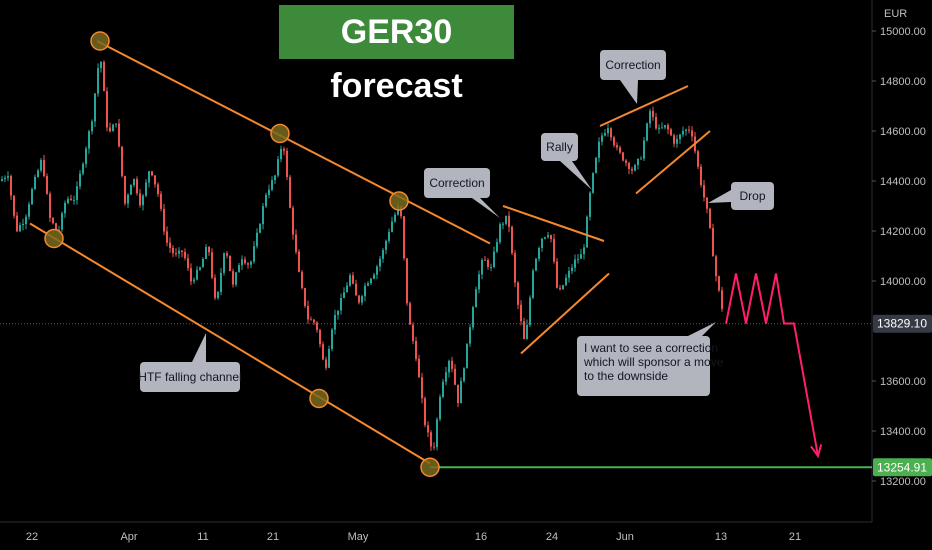 This screenshot has height=550, width=932. I want to click on price-tick-label: 13200.00, so click(903, 482).